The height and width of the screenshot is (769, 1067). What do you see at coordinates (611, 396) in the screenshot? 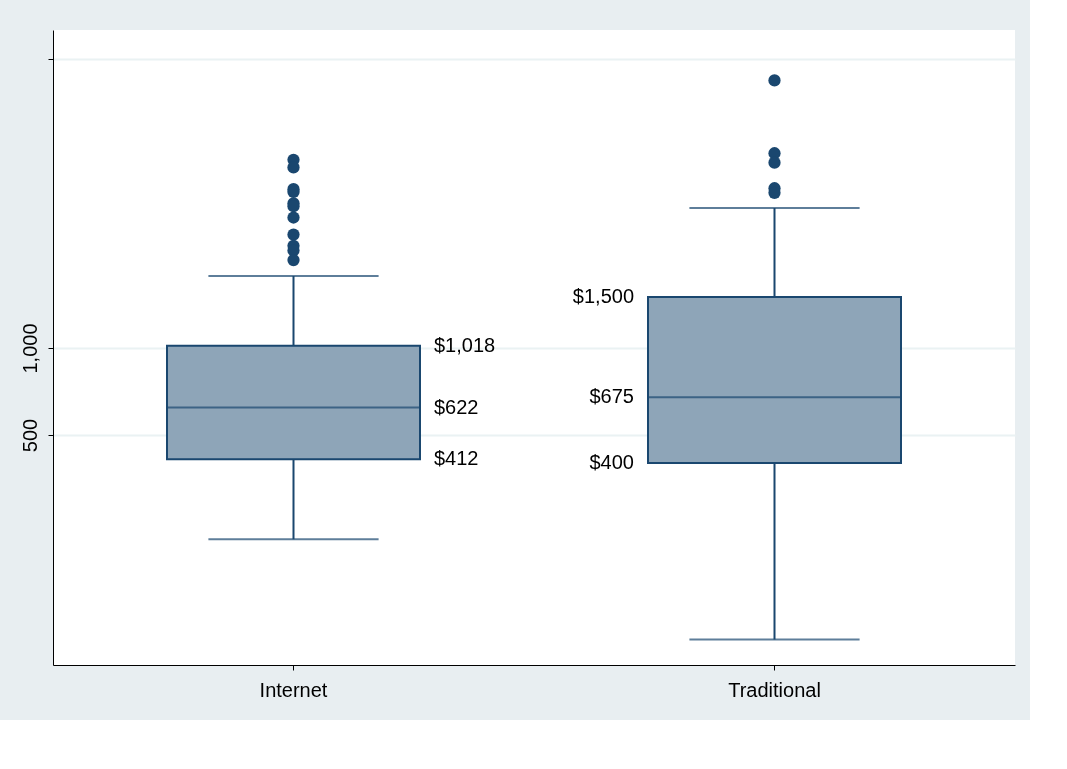
I see `annotation: $675` at bounding box center [611, 396].